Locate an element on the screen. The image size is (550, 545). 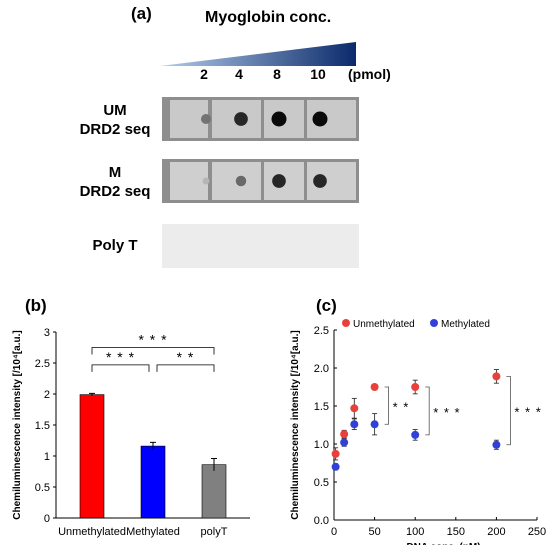
lane-label: 2 is located at coordinates (204, 74).